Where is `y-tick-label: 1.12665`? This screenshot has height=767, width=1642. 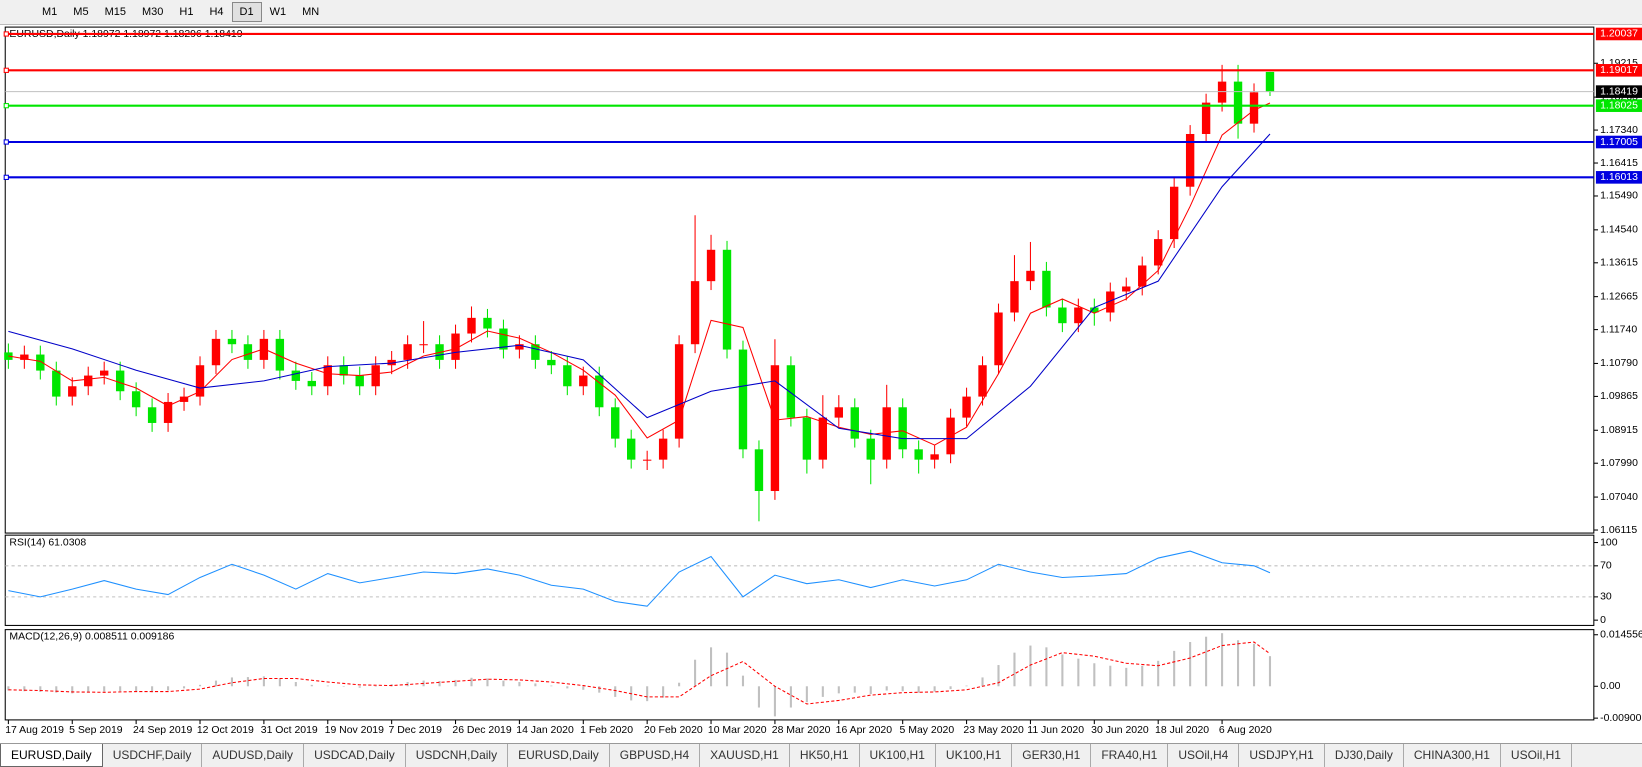
y-tick-label: 1.12665 is located at coordinates (1619, 296).